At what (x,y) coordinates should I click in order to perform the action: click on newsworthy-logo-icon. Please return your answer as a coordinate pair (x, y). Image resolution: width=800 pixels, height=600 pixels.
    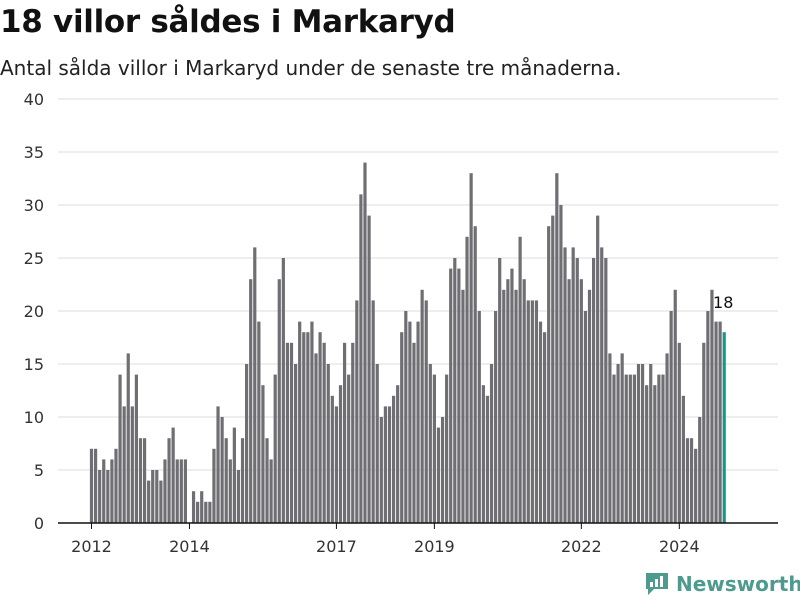
    Looking at the image, I should click on (657, 584).